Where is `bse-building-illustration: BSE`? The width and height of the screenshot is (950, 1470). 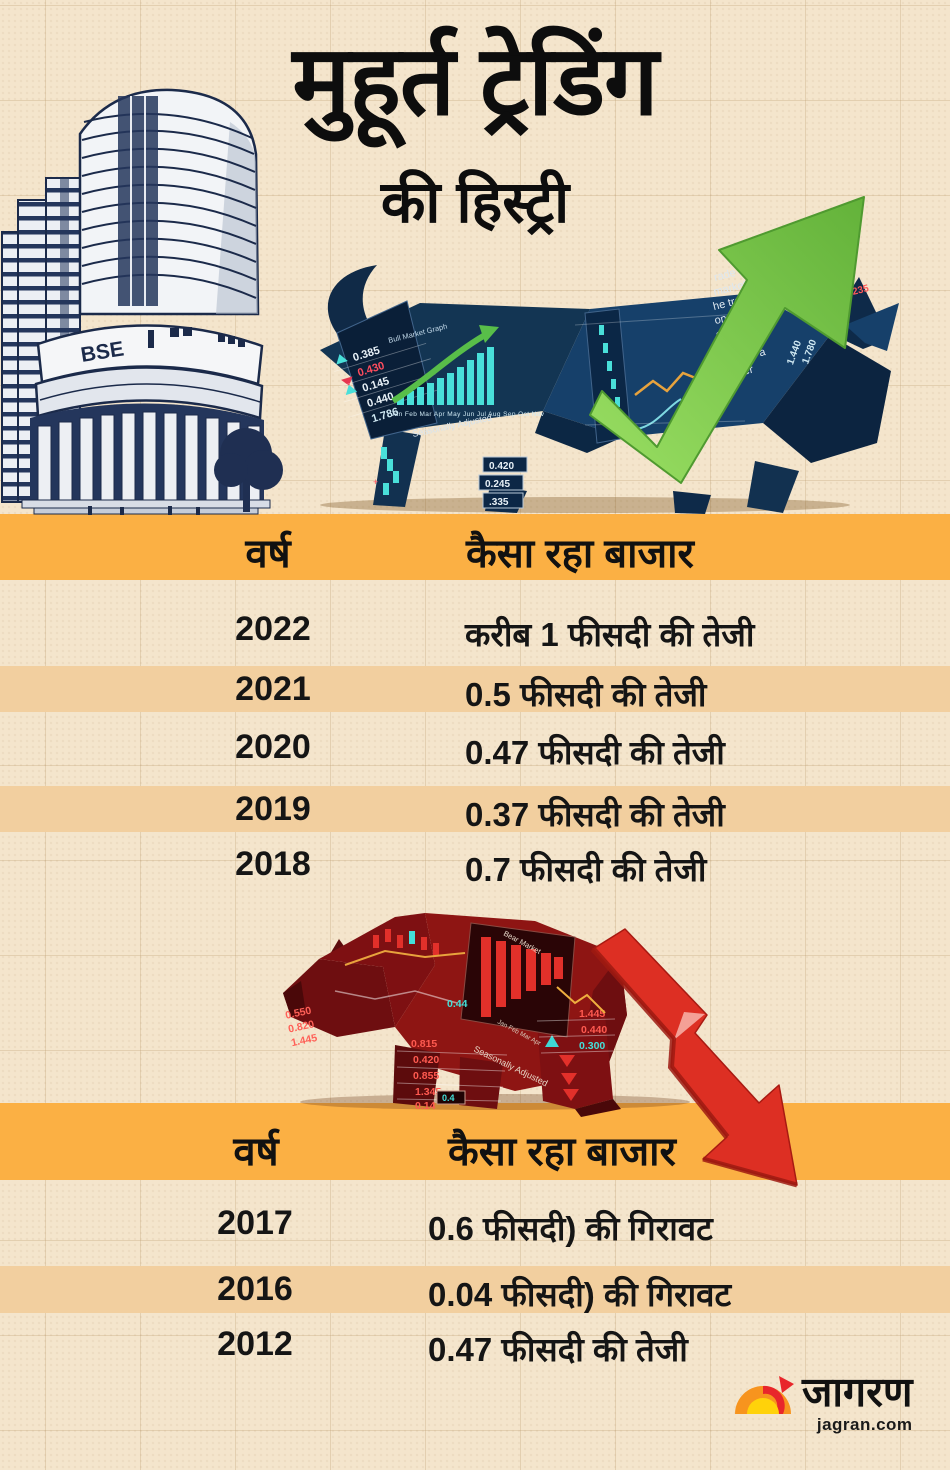
bse-building-illustration: BSE is located at coordinates (145, 299).